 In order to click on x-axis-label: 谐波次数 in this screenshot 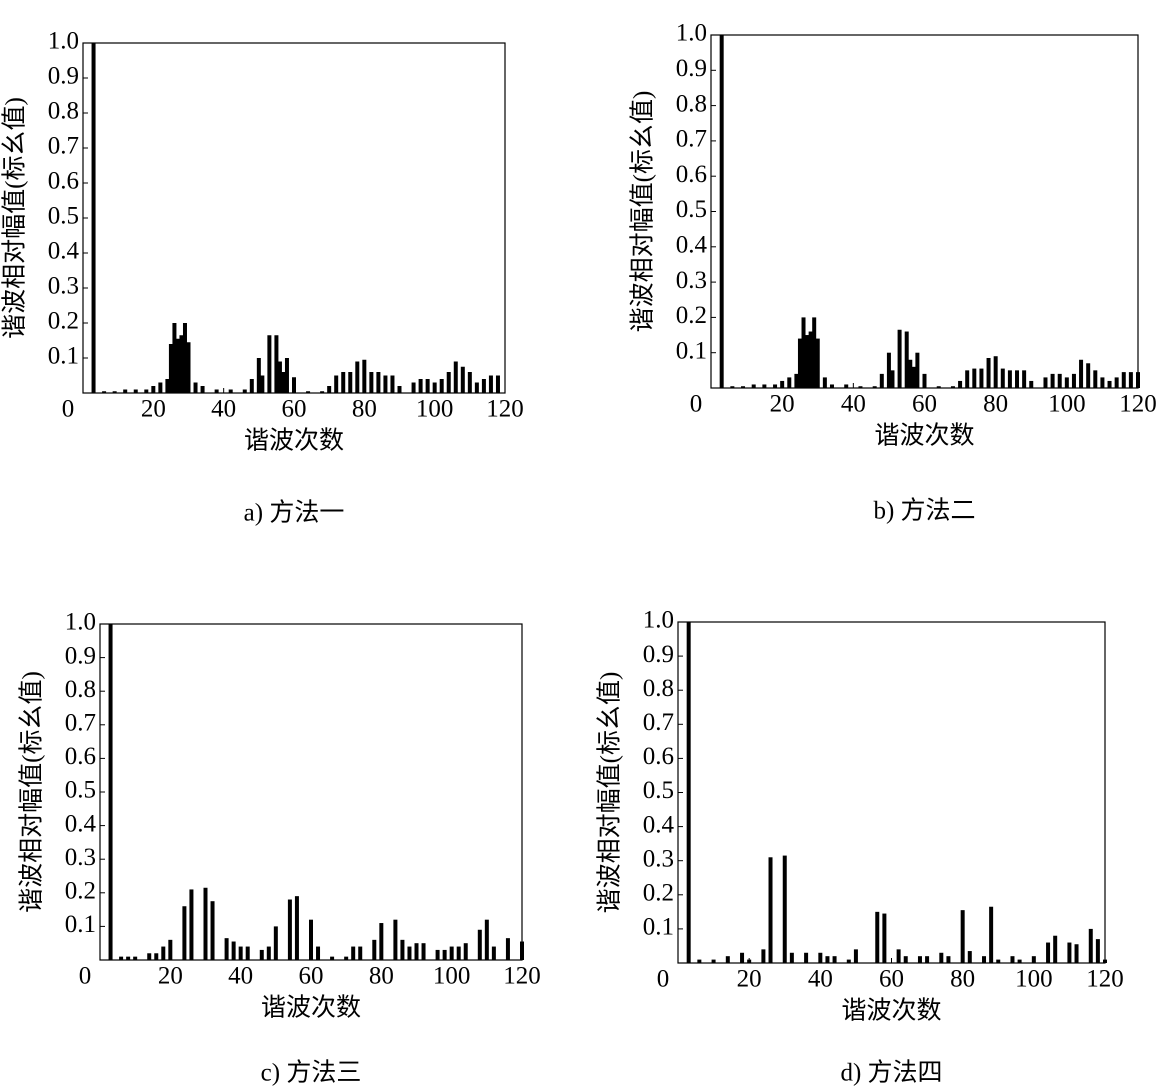, I will do `click(924, 436)`.